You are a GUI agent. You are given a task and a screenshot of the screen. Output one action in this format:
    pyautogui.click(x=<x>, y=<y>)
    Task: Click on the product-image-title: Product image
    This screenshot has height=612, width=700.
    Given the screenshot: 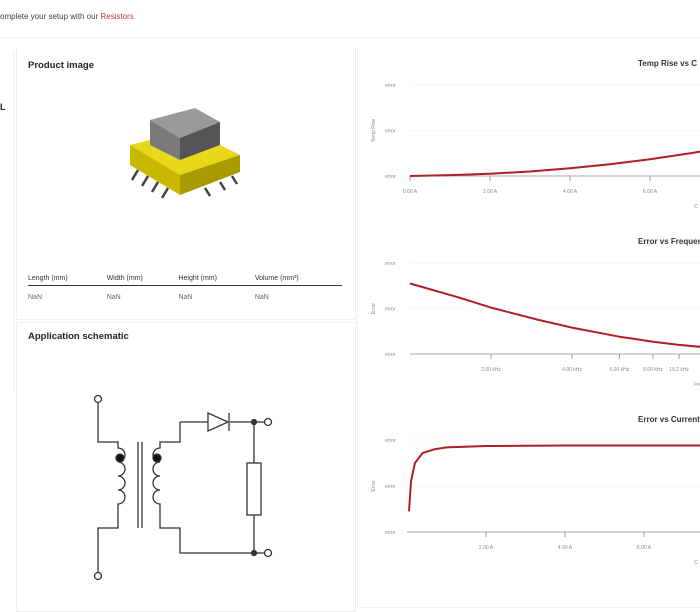 What is the action you would take?
    pyautogui.click(x=61, y=65)
    